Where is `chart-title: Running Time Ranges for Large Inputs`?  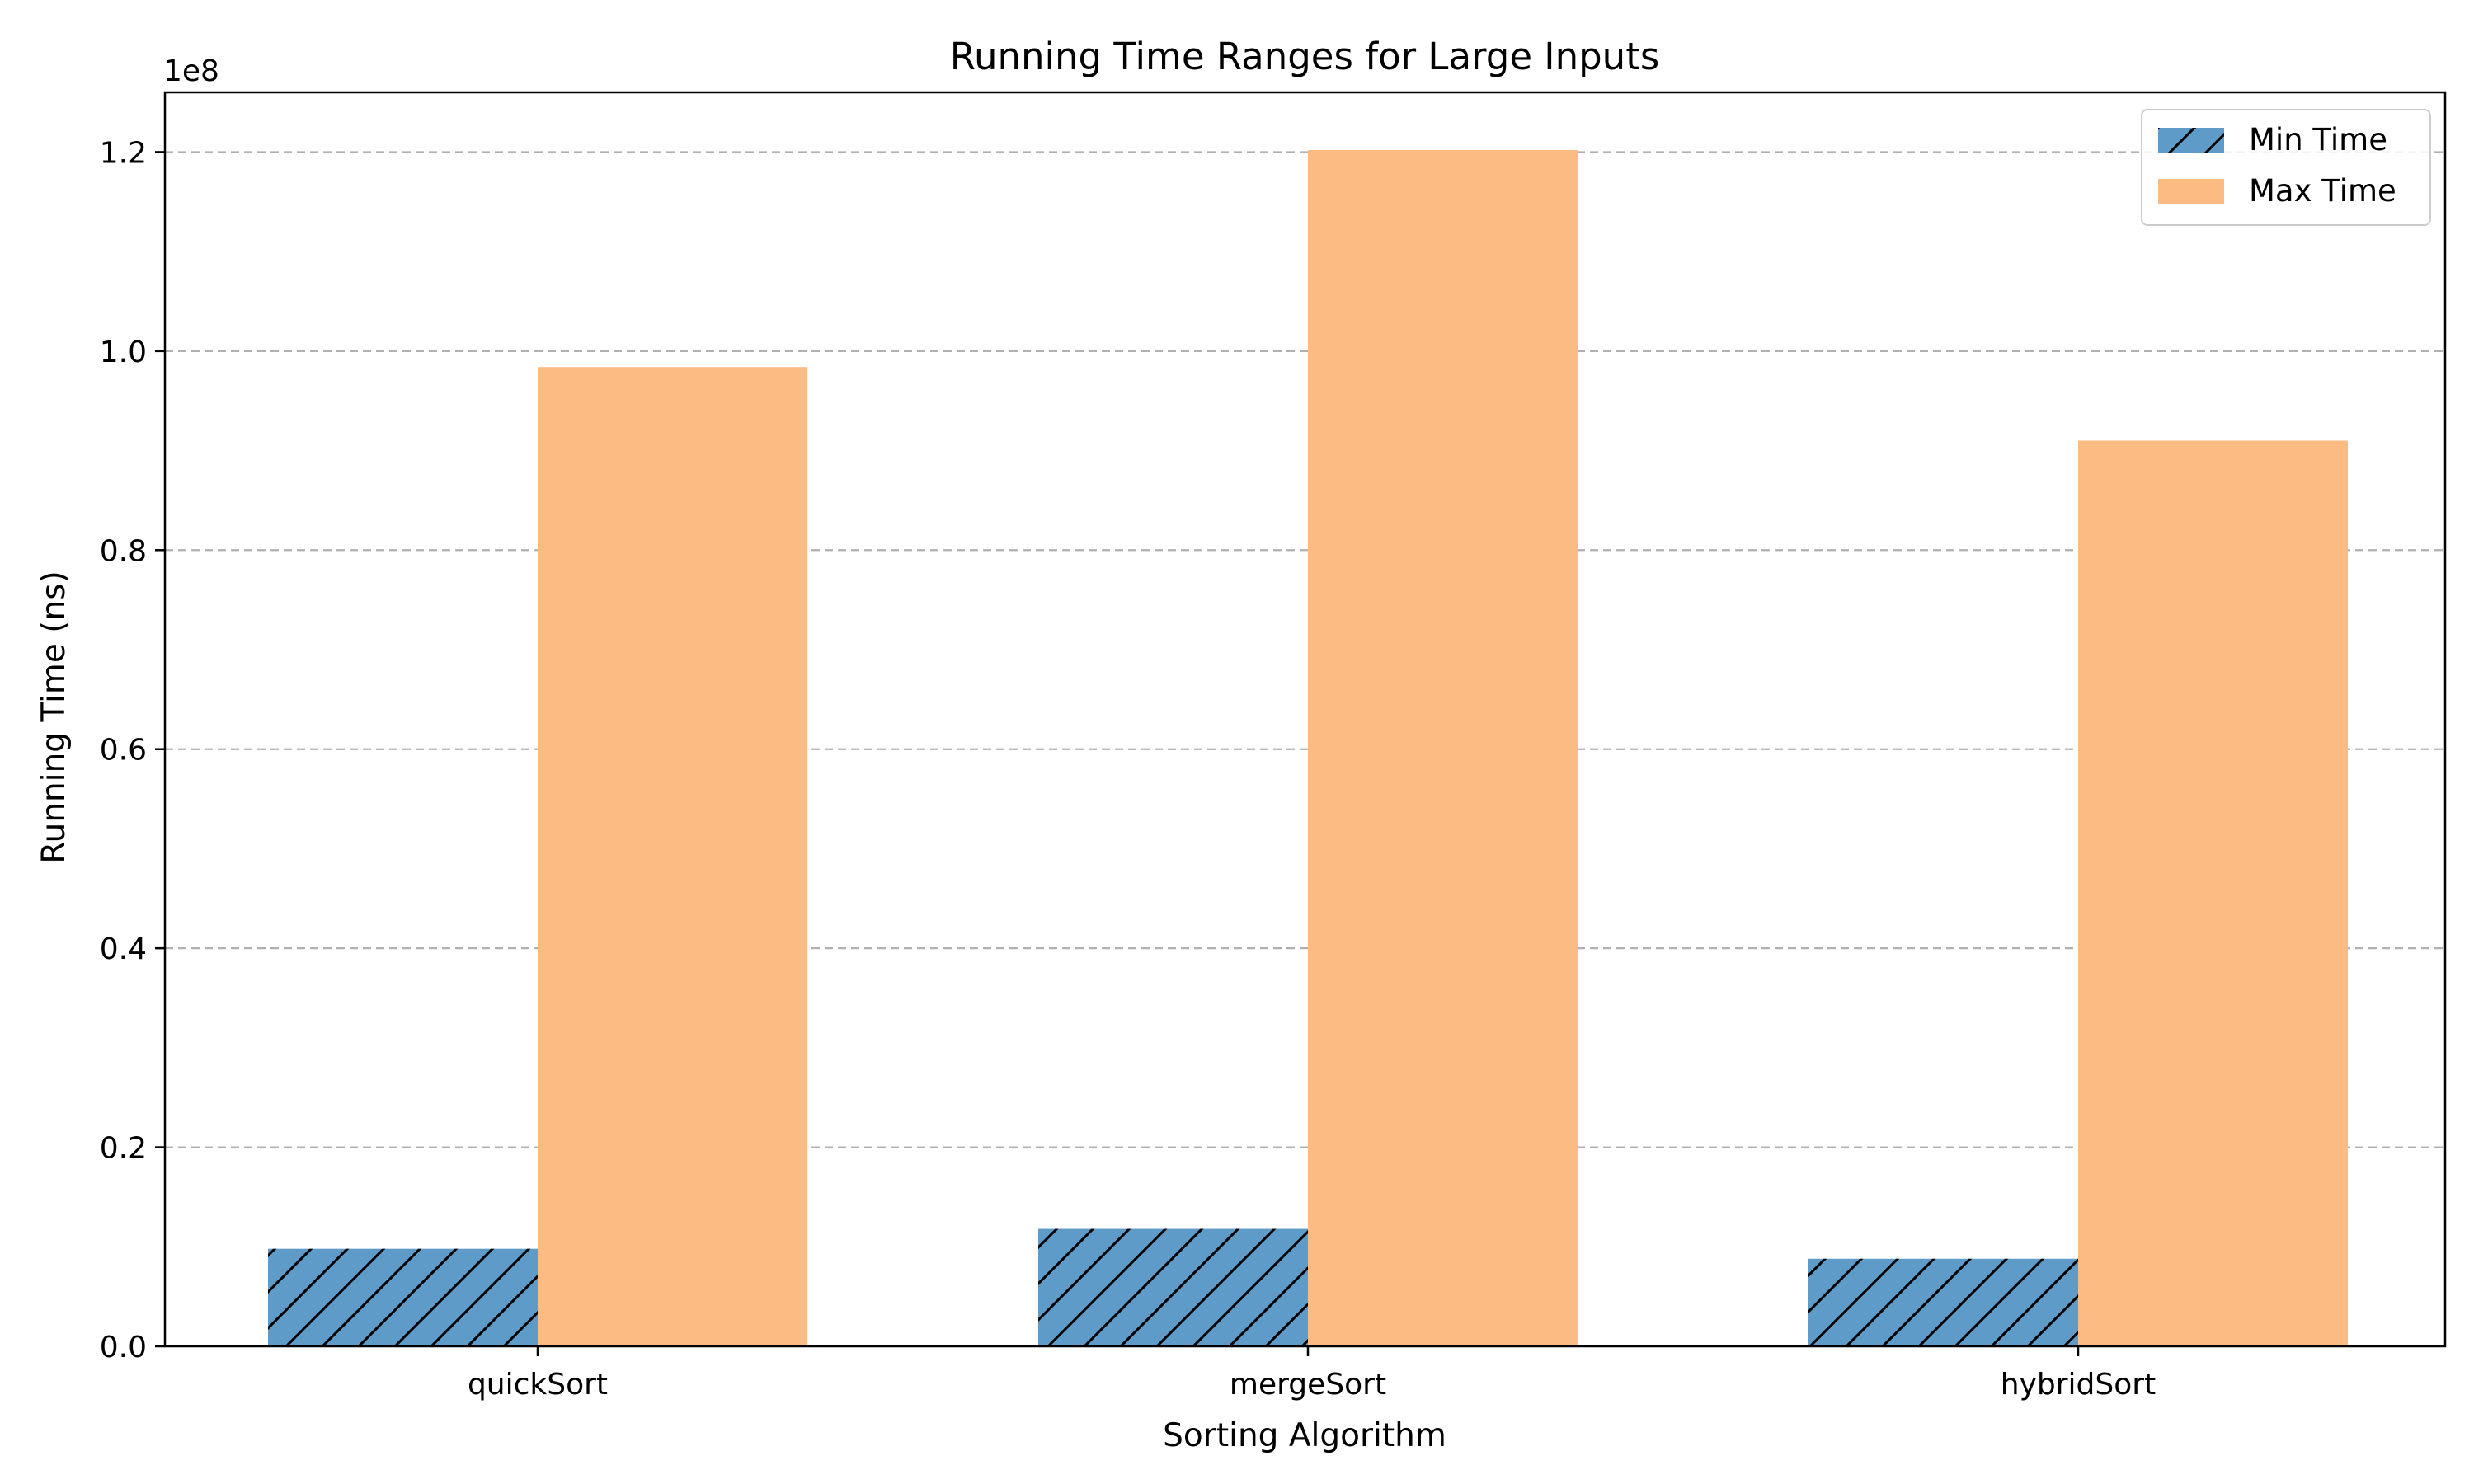 chart-title: Running Time Ranges for Large Inputs is located at coordinates (1305, 56).